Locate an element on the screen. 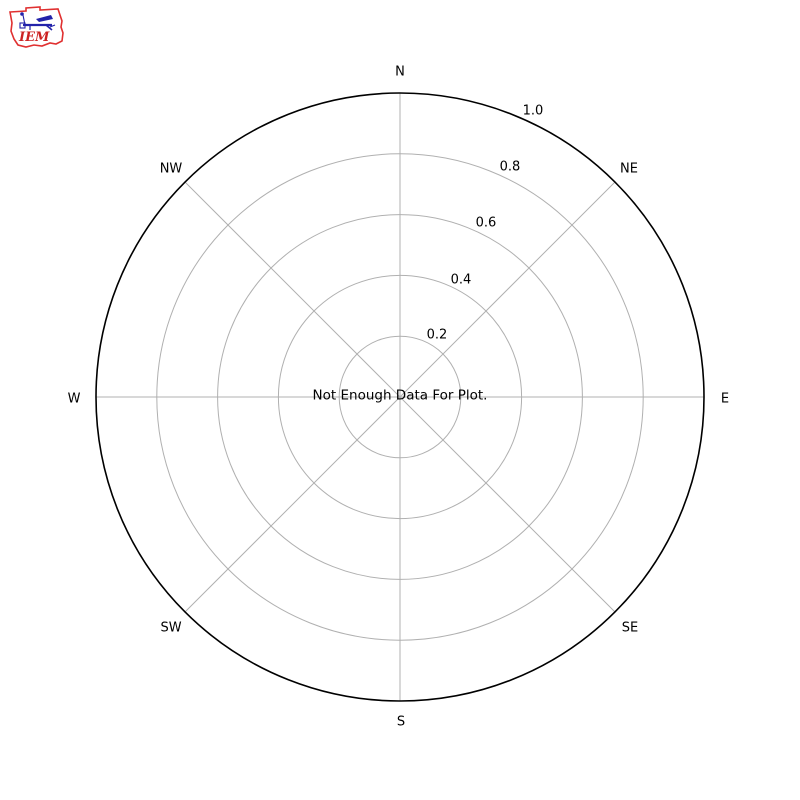 Image resolution: width=800 pixels, height=800 pixels. angular-tick-label-nw: NW is located at coordinates (171, 169).